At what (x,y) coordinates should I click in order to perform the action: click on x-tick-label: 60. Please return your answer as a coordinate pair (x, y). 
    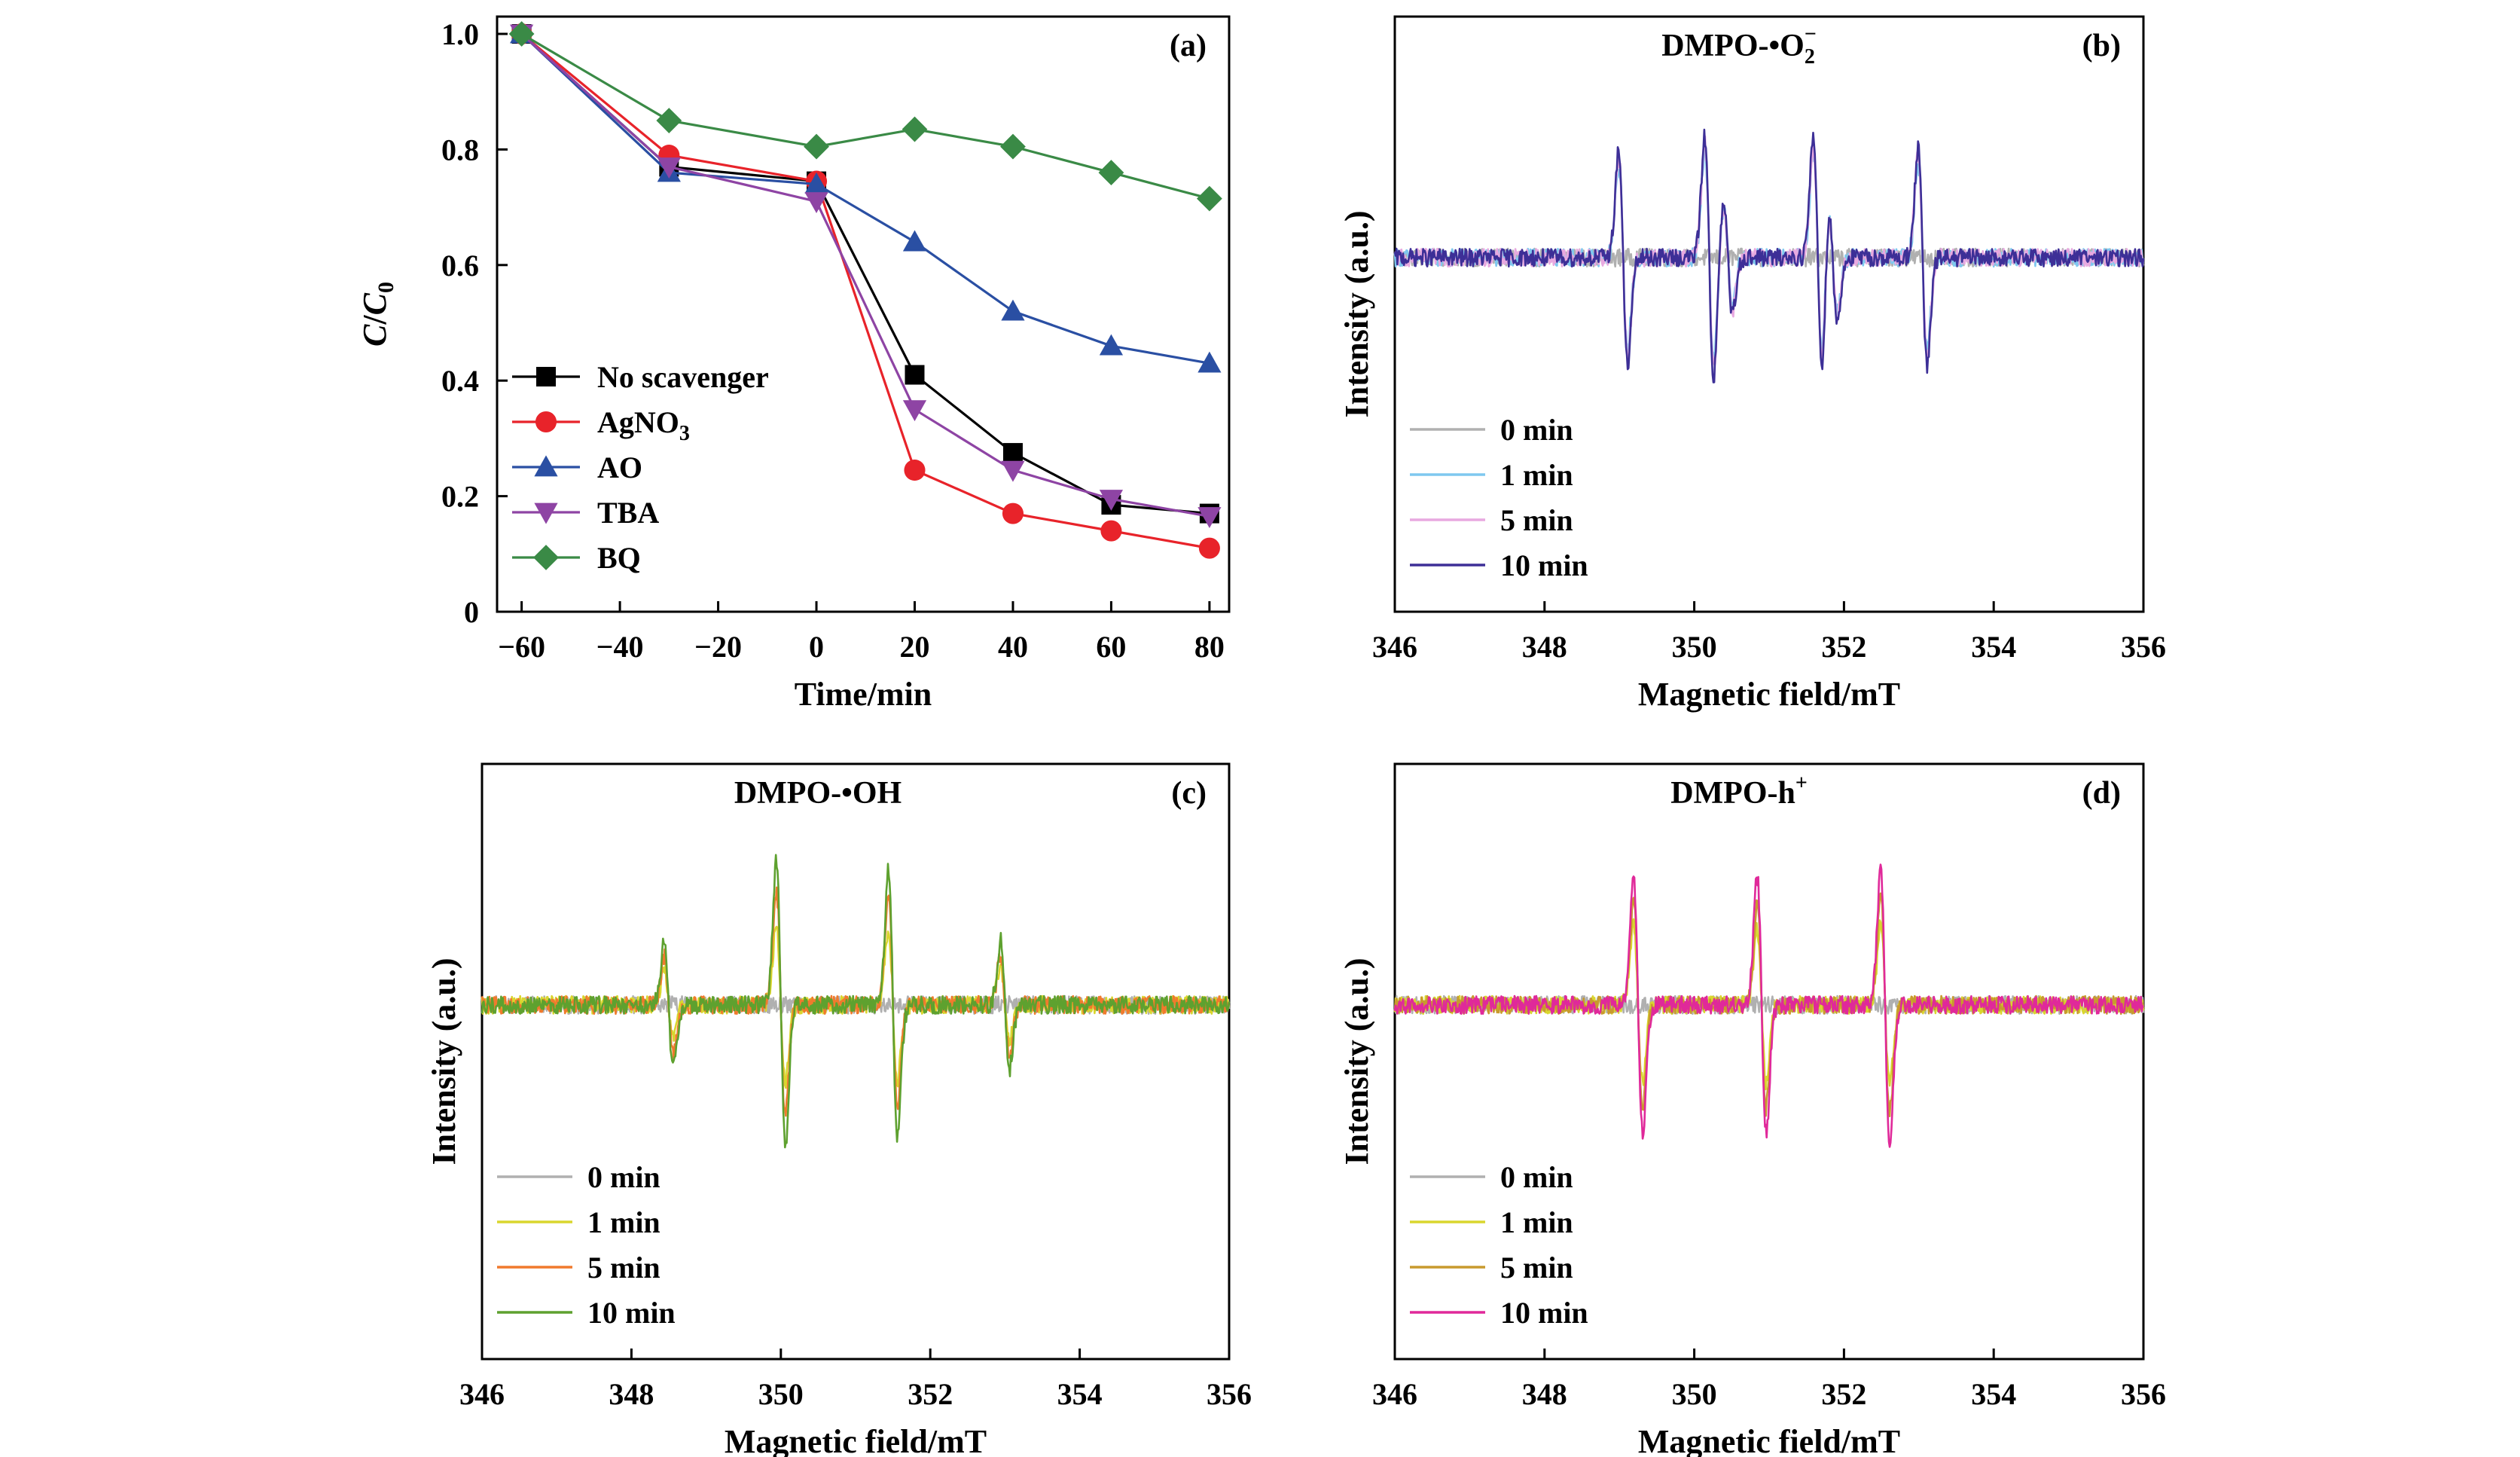
    Looking at the image, I should click on (1111, 647).